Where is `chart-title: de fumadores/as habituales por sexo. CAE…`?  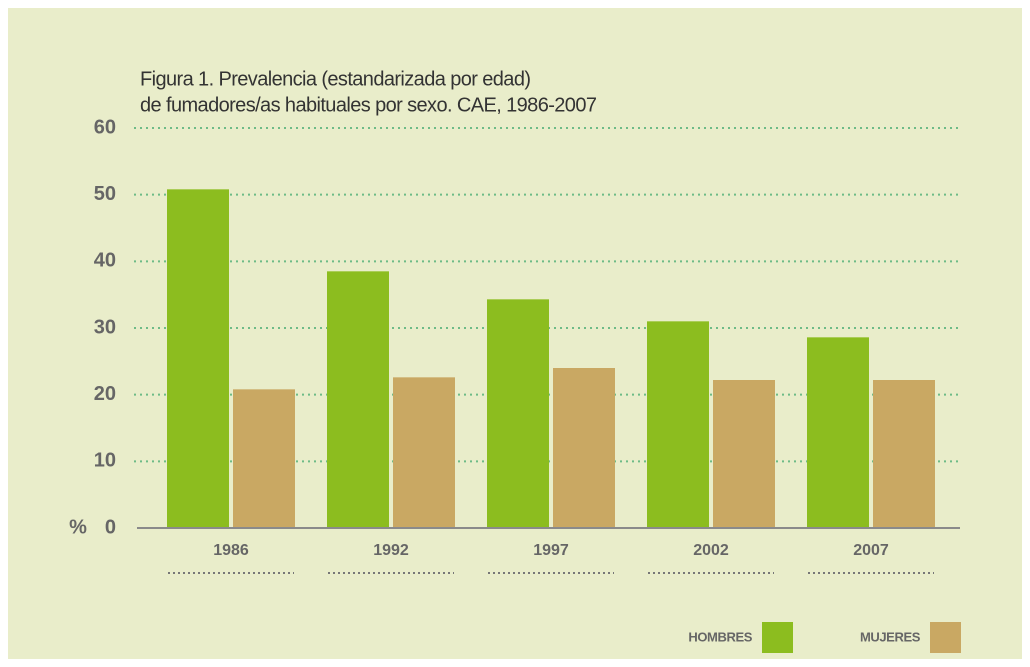
chart-title: de fumadores/as habituales por sexo. CAE… is located at coordinates (368, 105).